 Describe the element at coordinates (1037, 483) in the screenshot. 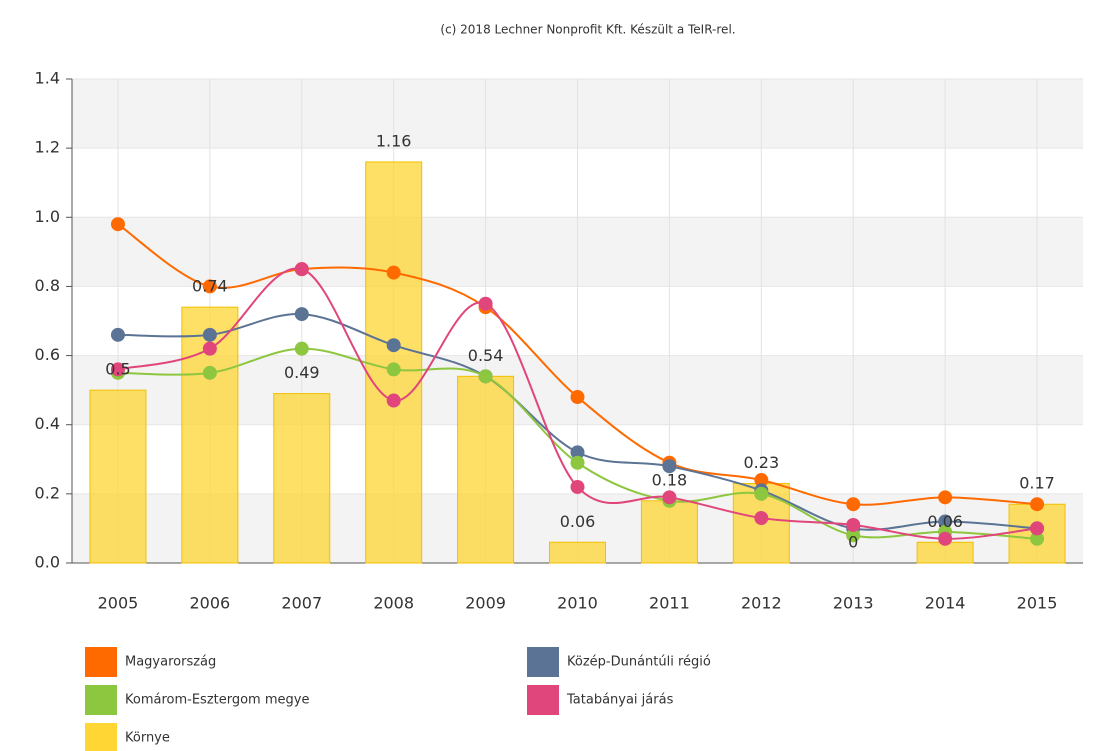

I see `data-label: 0.17` at that location.